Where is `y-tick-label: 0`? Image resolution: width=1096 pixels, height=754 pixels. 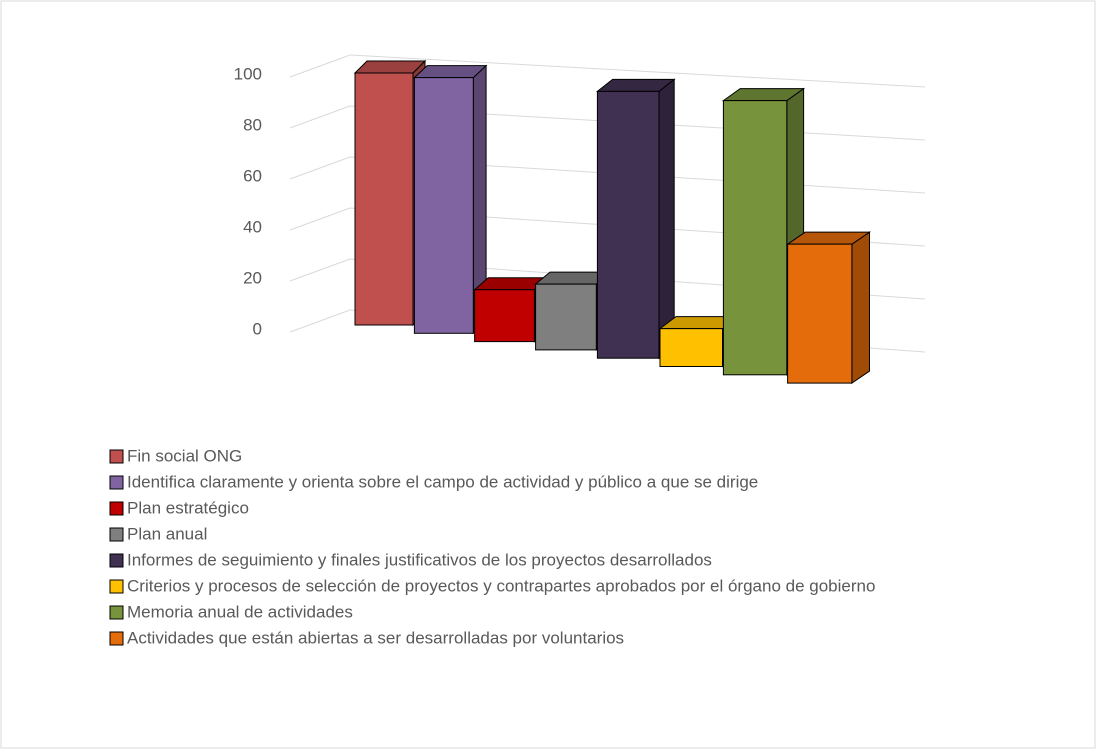
y-tick-label: 0 is located at coordinates (257, 328).